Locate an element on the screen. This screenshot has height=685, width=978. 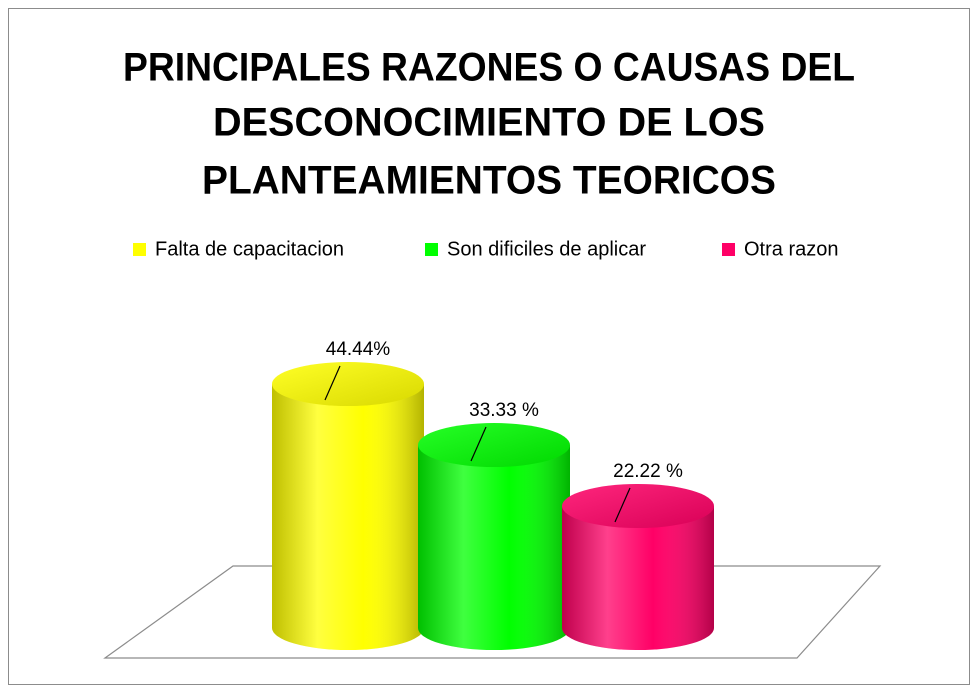
value-label: 44.44% is located at coordinates (358, 349).